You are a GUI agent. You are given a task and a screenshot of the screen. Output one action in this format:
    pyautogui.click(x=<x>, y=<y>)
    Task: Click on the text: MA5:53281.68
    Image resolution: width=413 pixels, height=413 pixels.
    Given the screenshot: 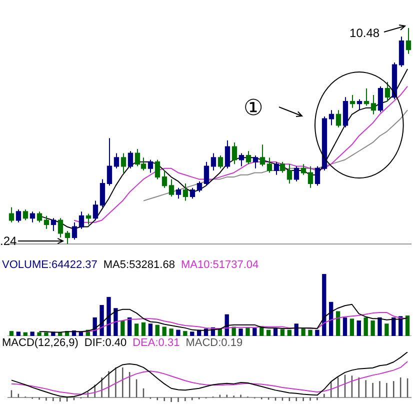 What is the action you would take?
    pyautogui.click(x=139, y=265)
    